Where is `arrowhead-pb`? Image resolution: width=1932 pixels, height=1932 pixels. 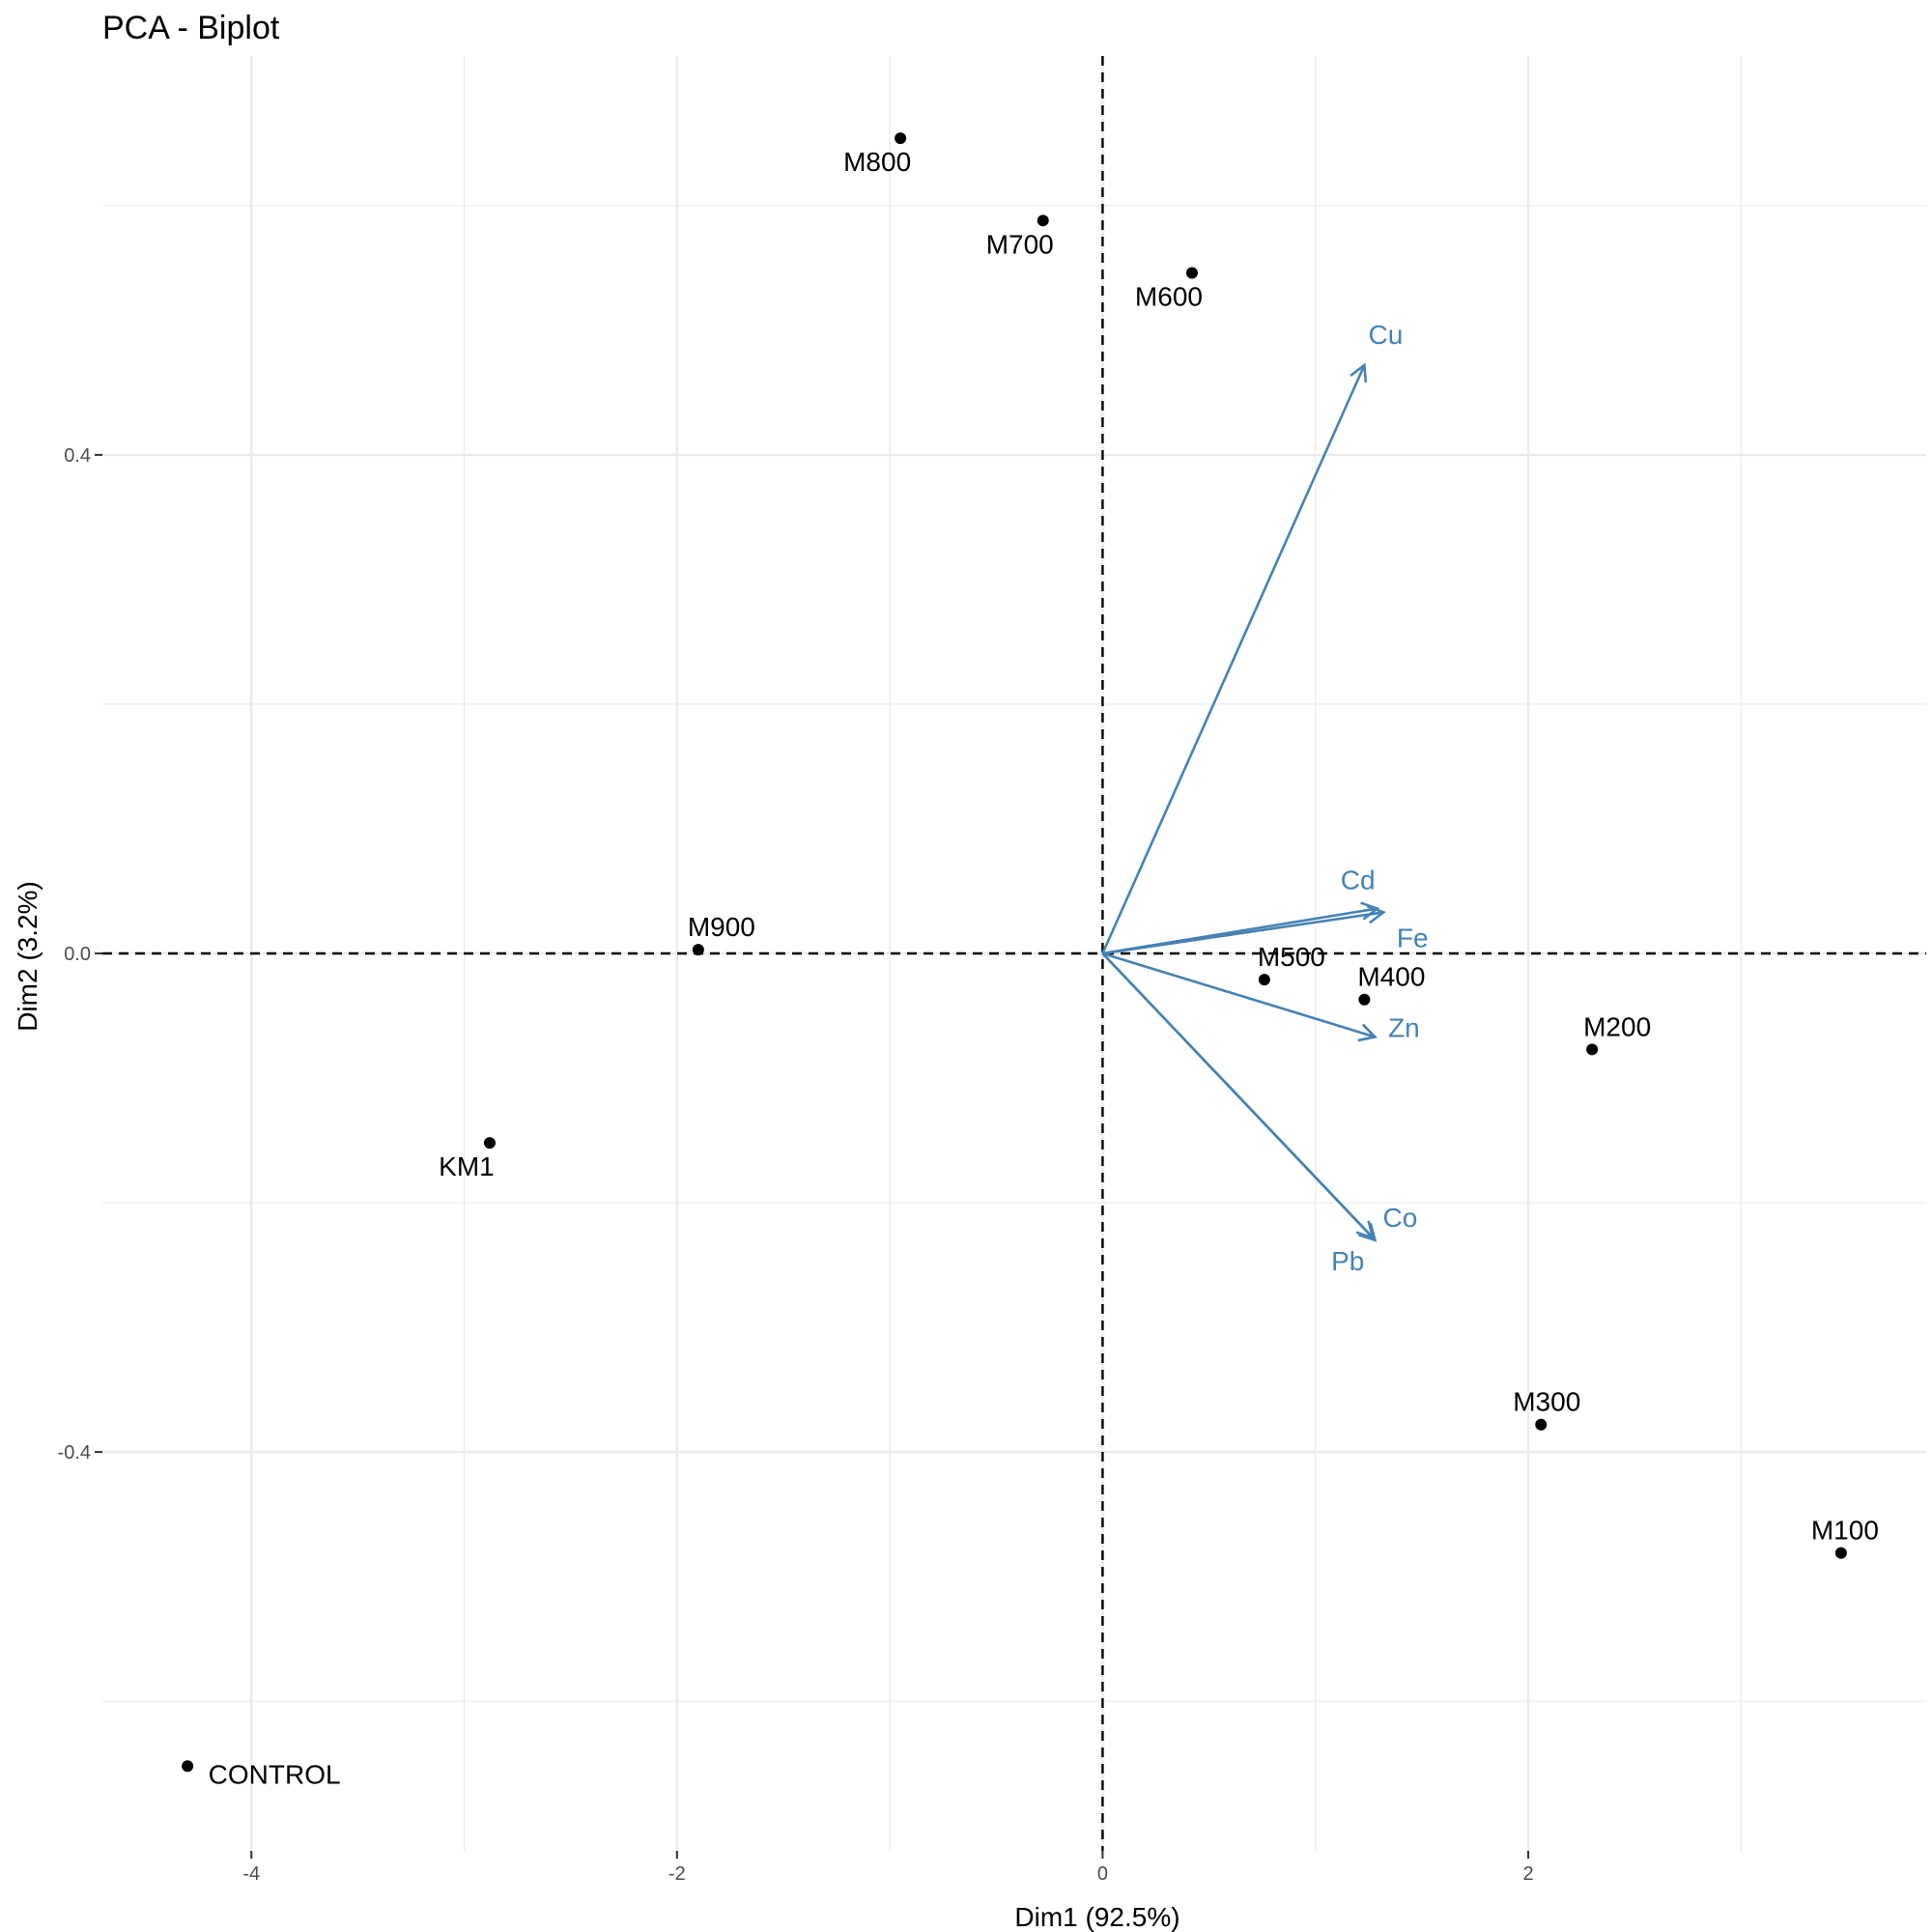 arrowhead-pb is located at coordinates (1365, 1230).